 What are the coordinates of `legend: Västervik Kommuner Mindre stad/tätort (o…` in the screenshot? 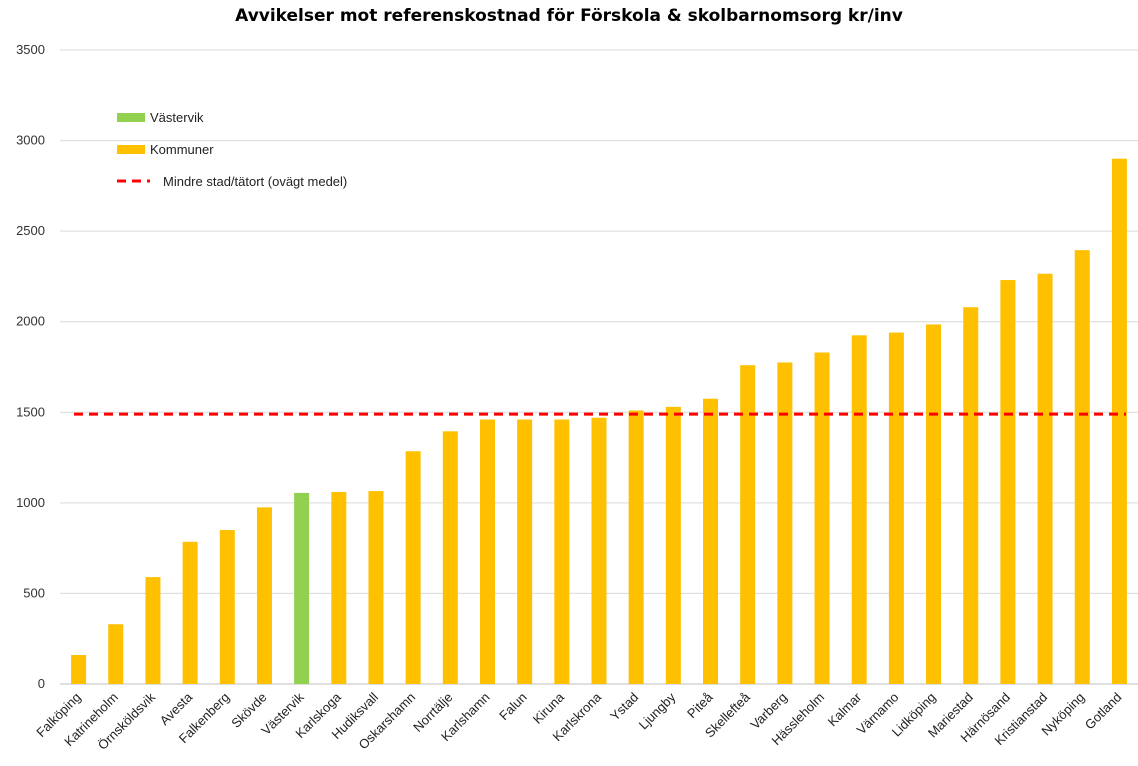 It's located at (232, 149).